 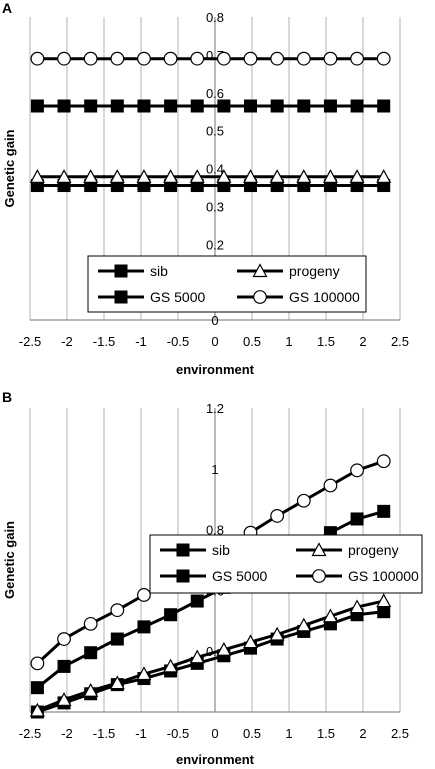 What do you see at coordinates (210, 655) in the screenshot?
I see `series-progeny` at bounding box center [210, 655].